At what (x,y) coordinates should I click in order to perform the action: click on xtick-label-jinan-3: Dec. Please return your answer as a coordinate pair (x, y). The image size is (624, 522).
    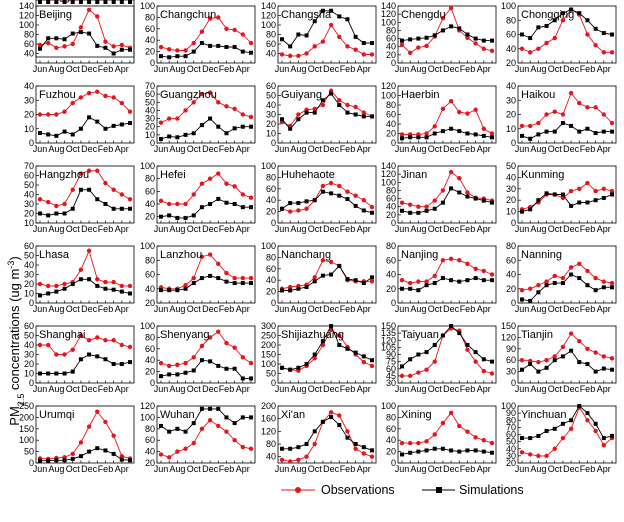
    Looking at the image, I should click on (451, 229).